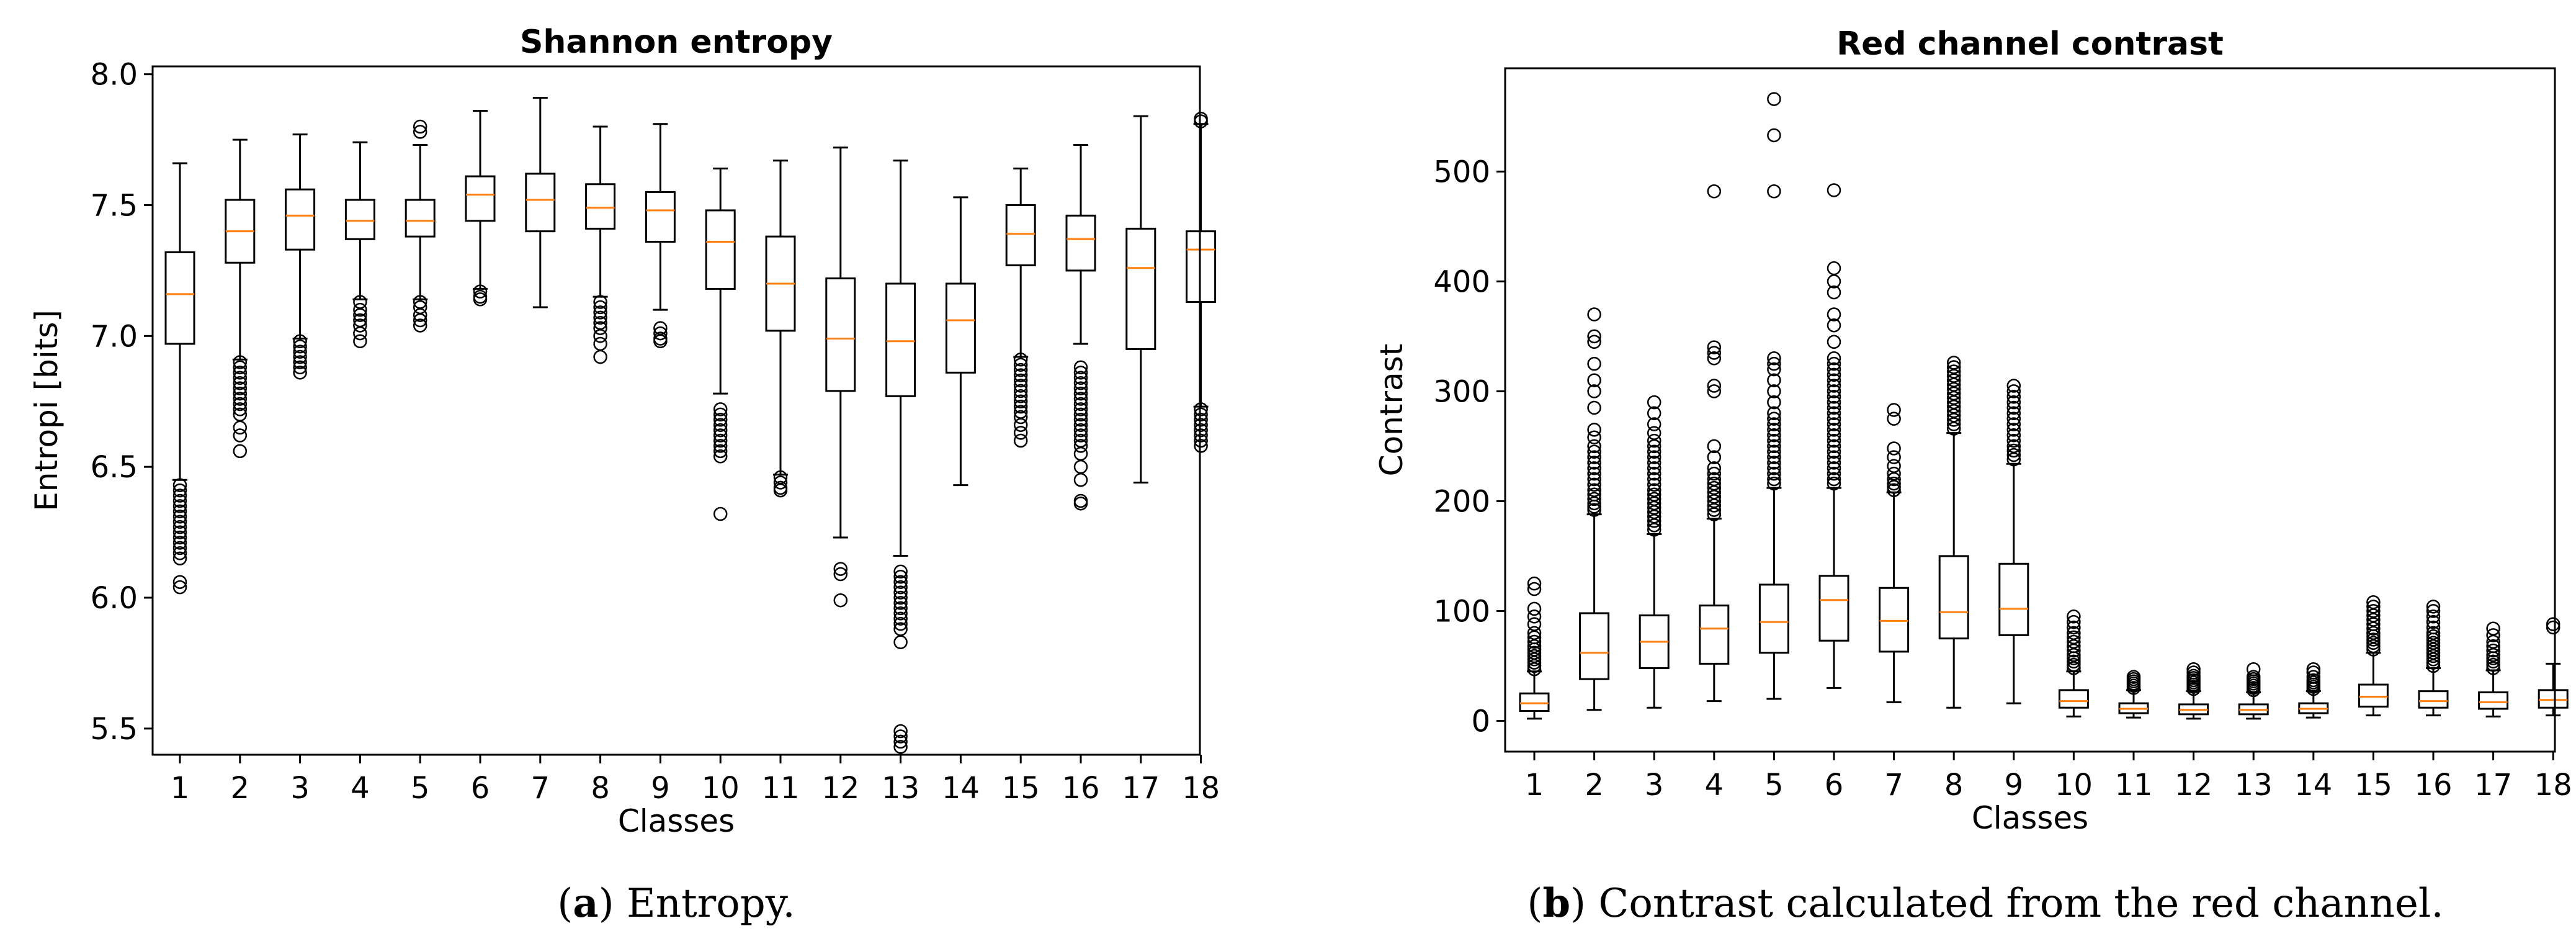 This screenshot has width=2576, height=949. Describe the element at coordinates (47, 411) in the screenshot. I see `y-axis-label: Entropi [bits]` at that location.